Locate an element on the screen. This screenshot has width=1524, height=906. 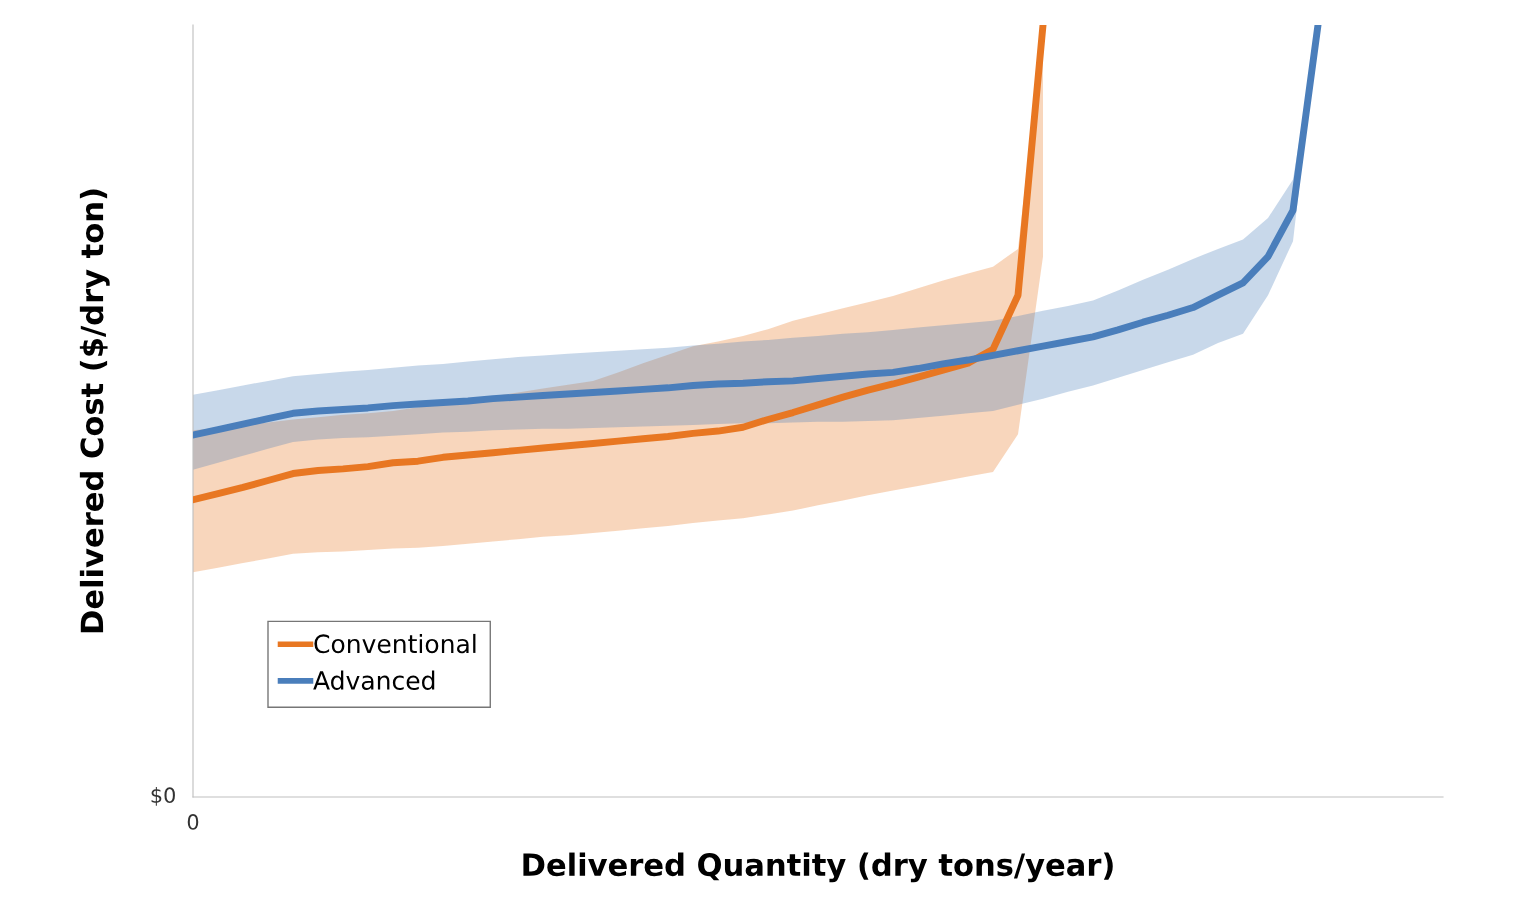
legend-label: Conventional is located at coordinates (395, 643).